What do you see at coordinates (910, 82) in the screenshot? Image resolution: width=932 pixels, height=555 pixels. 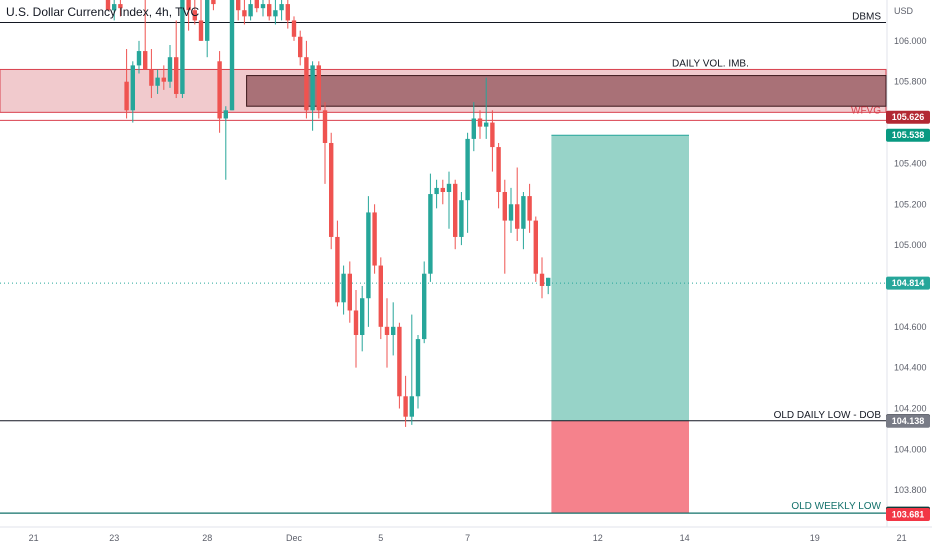 I see `price-tick-label: 105.800` at bounding box center [910, 82].